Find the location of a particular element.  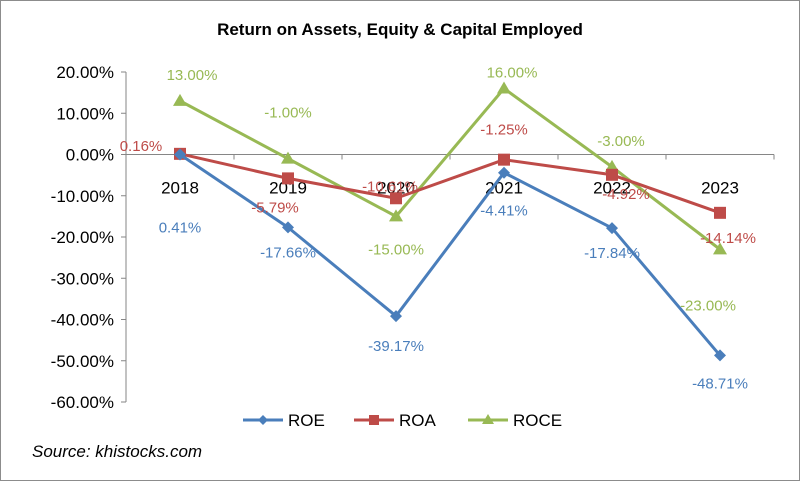

data-label-roe: -17.66% is located at coordinates (288, 252).